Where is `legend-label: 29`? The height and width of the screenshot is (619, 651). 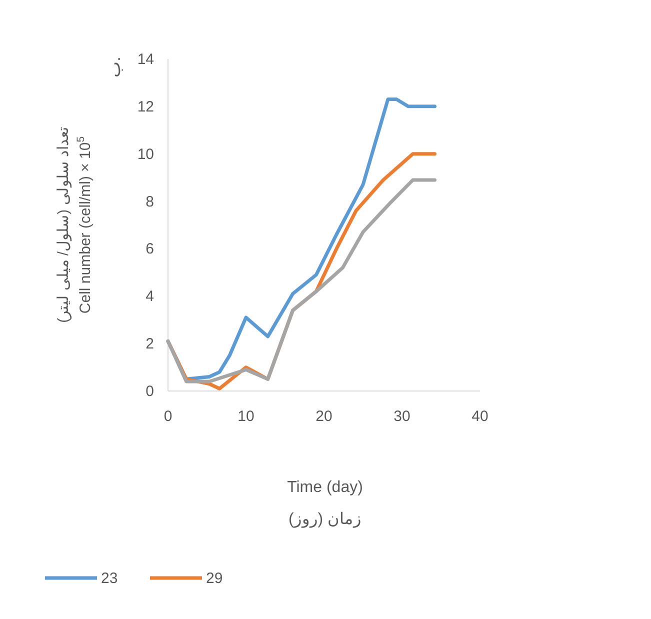
legend-label: 29 is located at coordinates (214, 578).